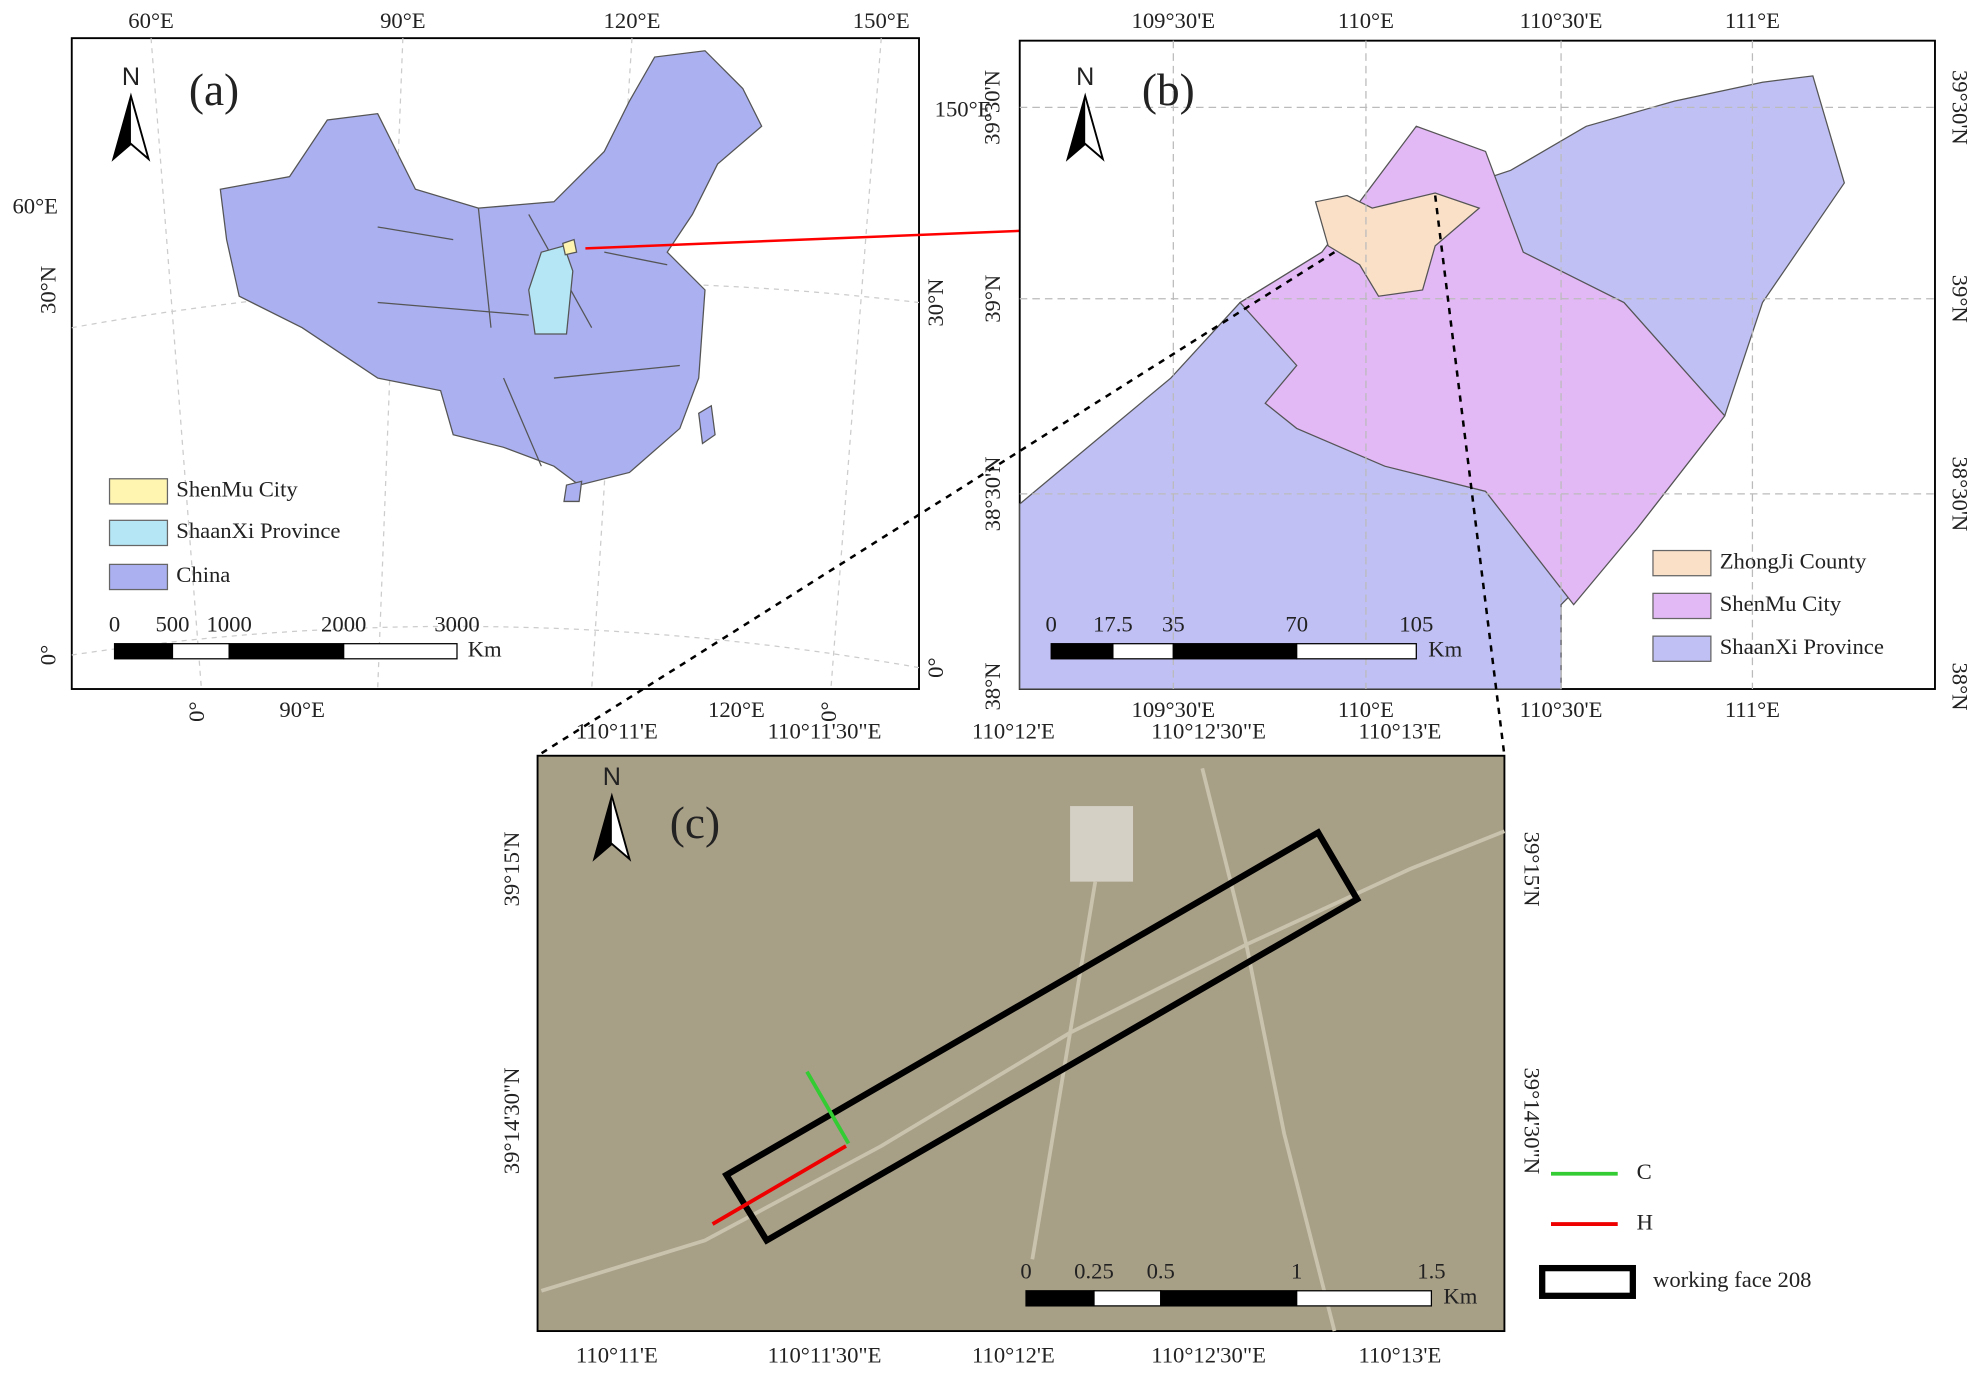 This screenshot has height=1373, width=1974. Describe the element at coordinates (992, 299) in the screenshot. I see `left-tick-label: 39°N` at that location.